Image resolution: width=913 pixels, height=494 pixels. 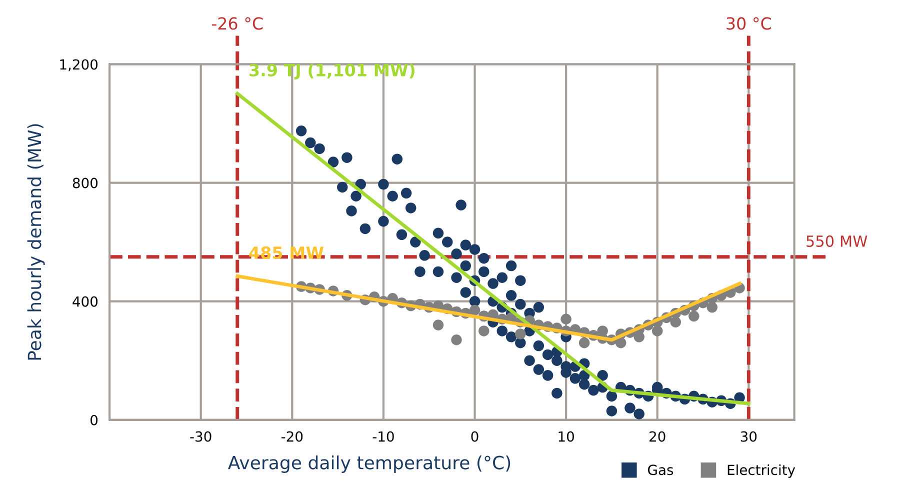 What do you see at coordinates (85, 301) in the screenshot?
I see `y-tick-label: 400` at bounding box center [85, 301].